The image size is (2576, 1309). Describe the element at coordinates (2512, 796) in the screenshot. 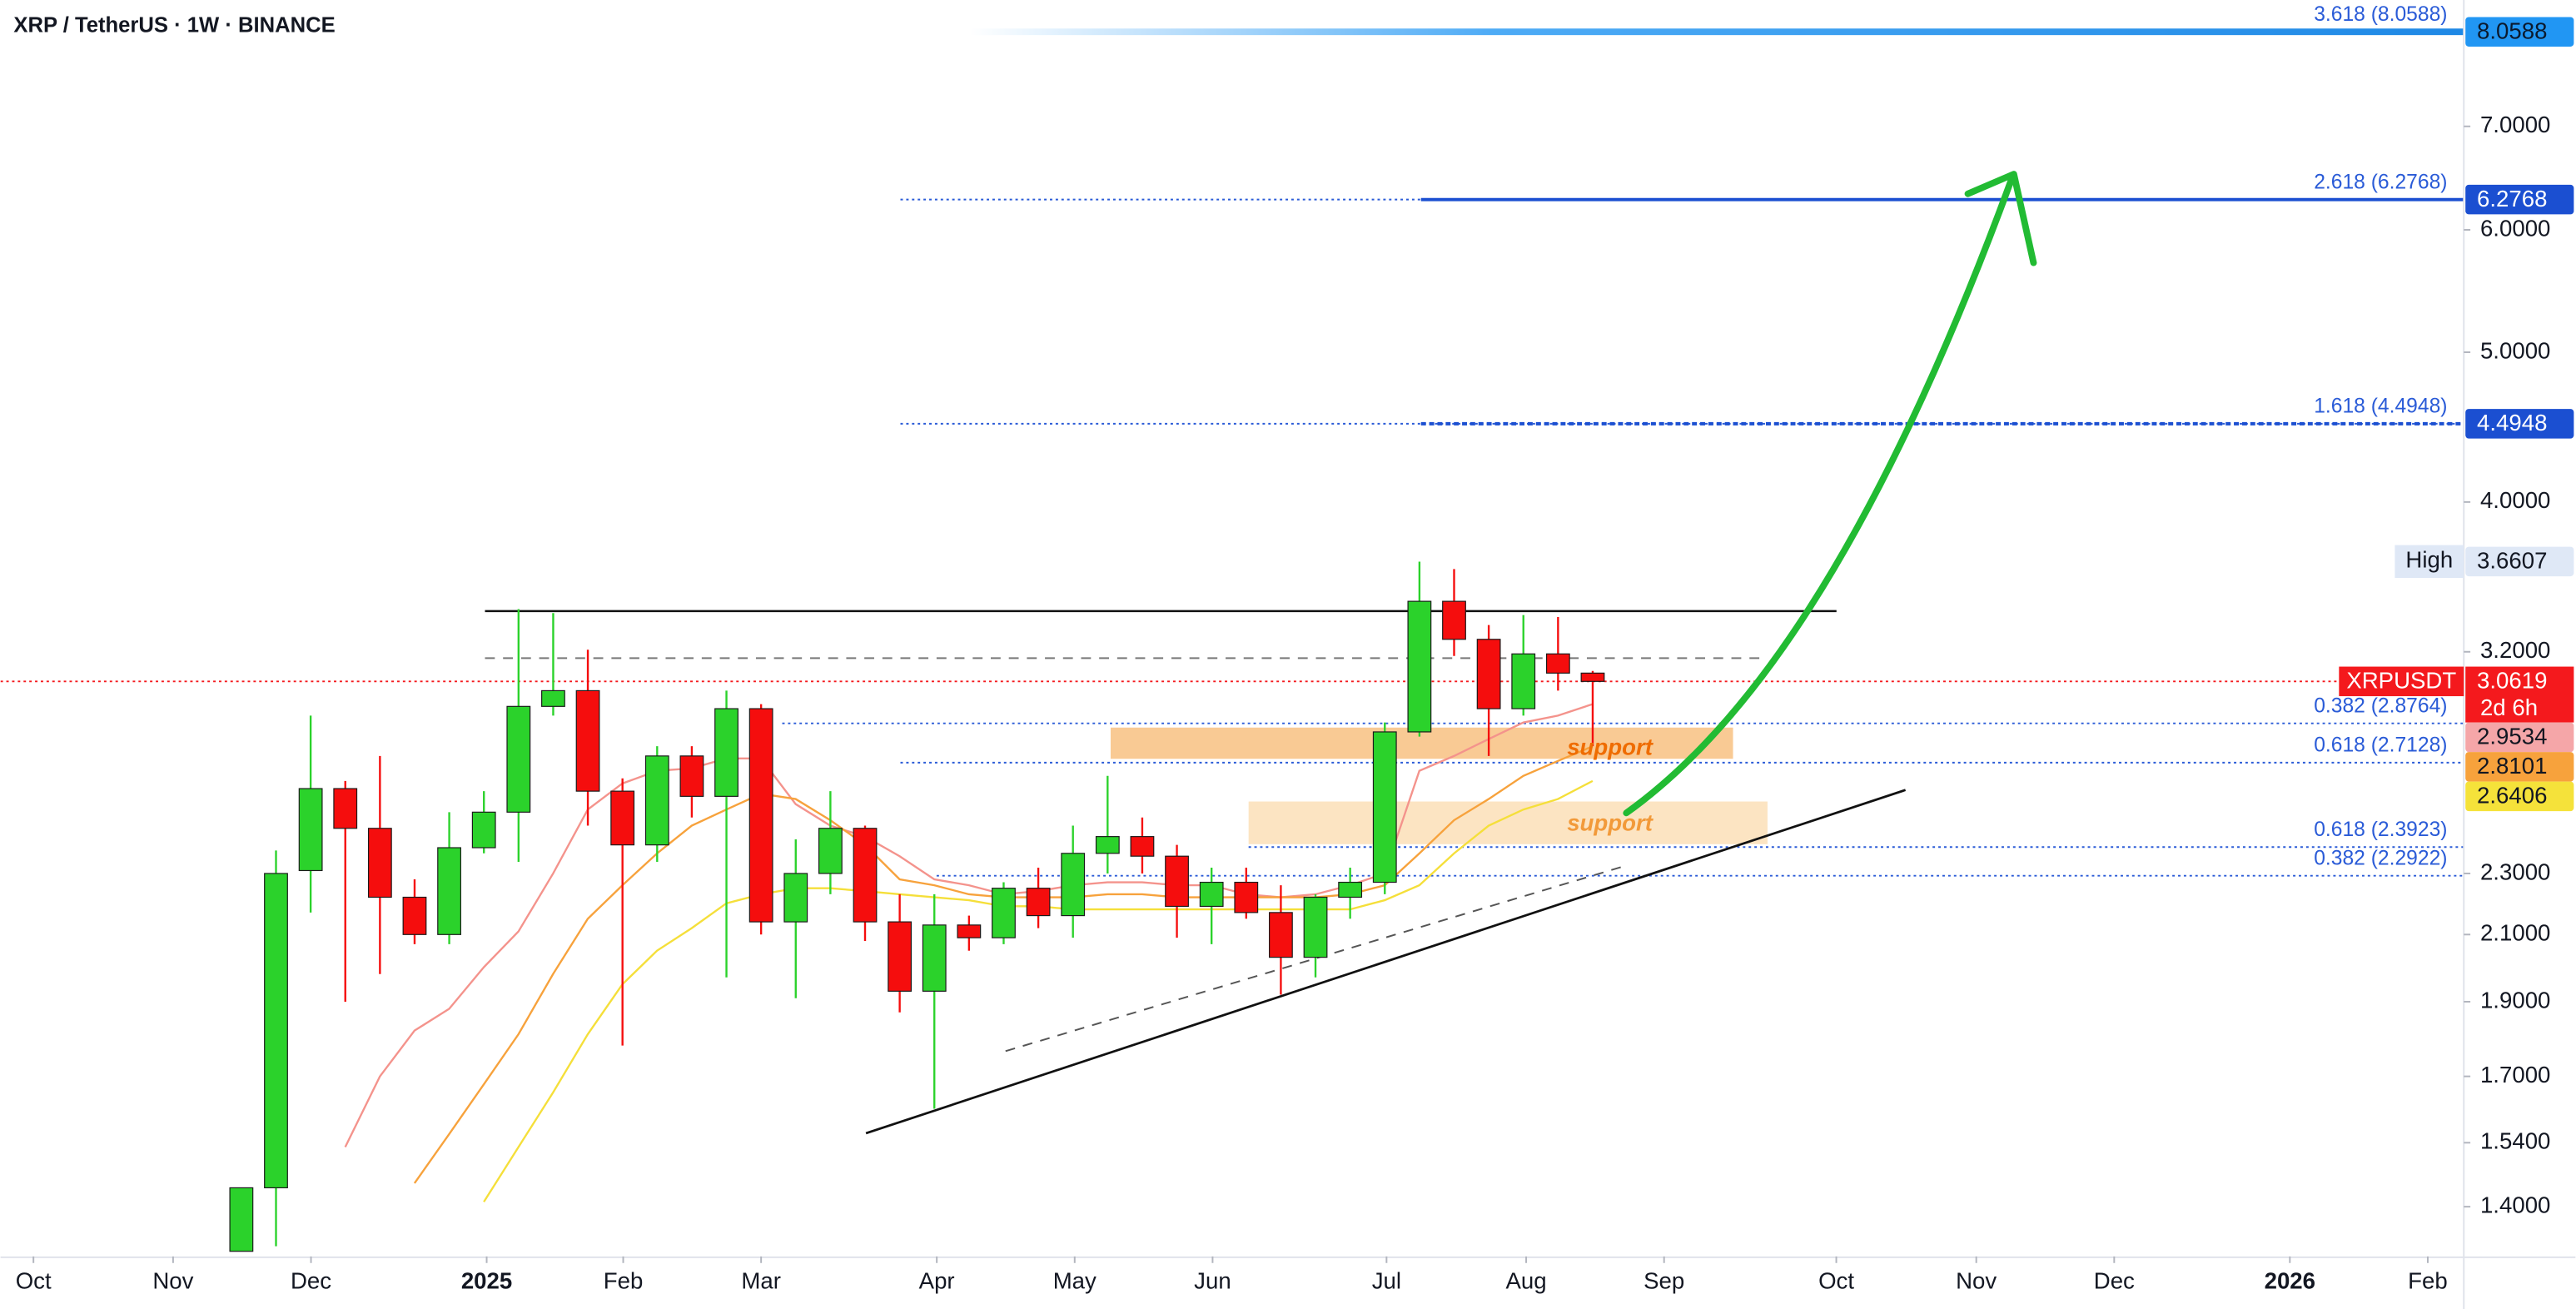

I see `price-badge-label: 2.6406` at that location.